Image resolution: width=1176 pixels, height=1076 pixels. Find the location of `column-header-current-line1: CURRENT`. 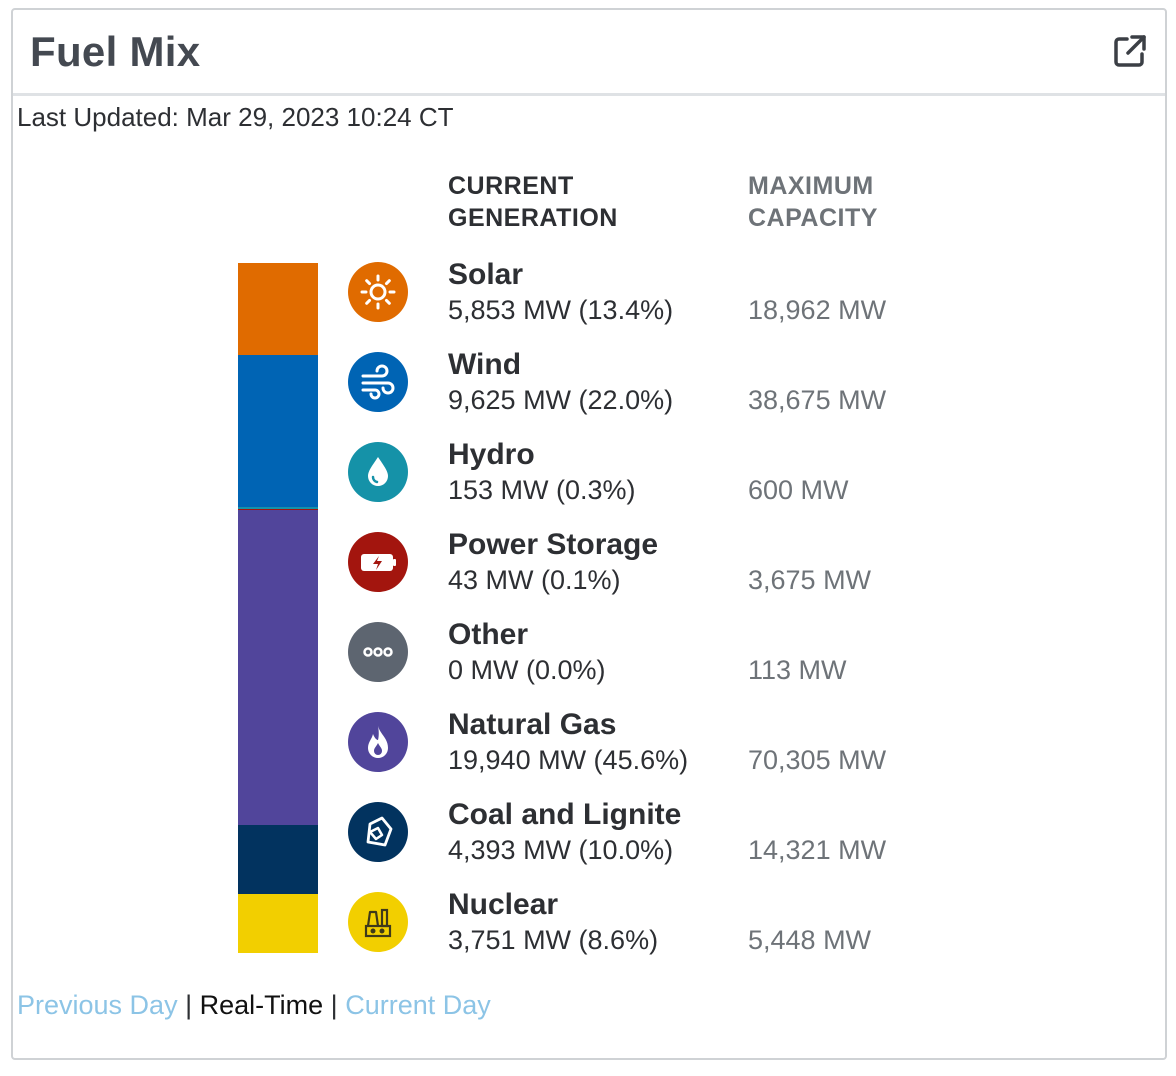

column-header-current-line1: CURRENT is located at coordinates (511, 186).